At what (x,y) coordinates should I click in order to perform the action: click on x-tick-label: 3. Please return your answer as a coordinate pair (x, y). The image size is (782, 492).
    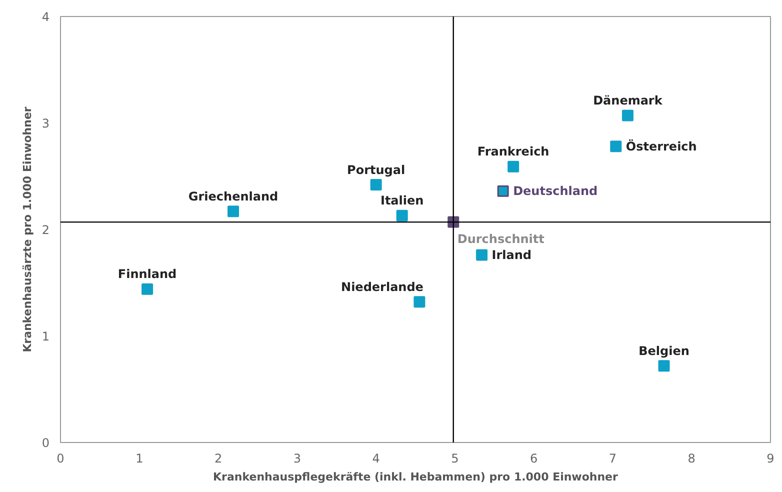
    Looking at the image, I should click on (297, 459).